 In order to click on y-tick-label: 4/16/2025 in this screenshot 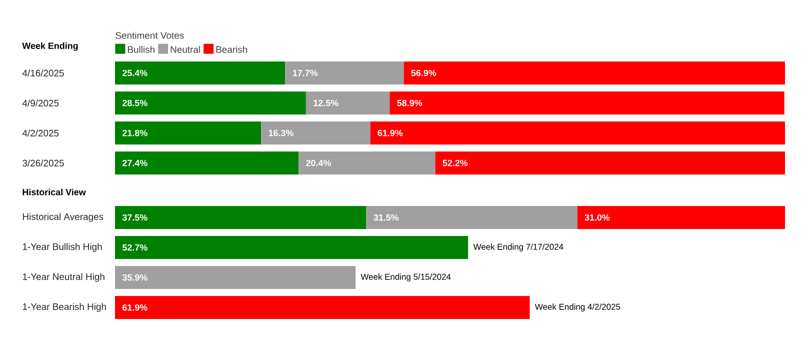, I will do `click(43, 73)`.